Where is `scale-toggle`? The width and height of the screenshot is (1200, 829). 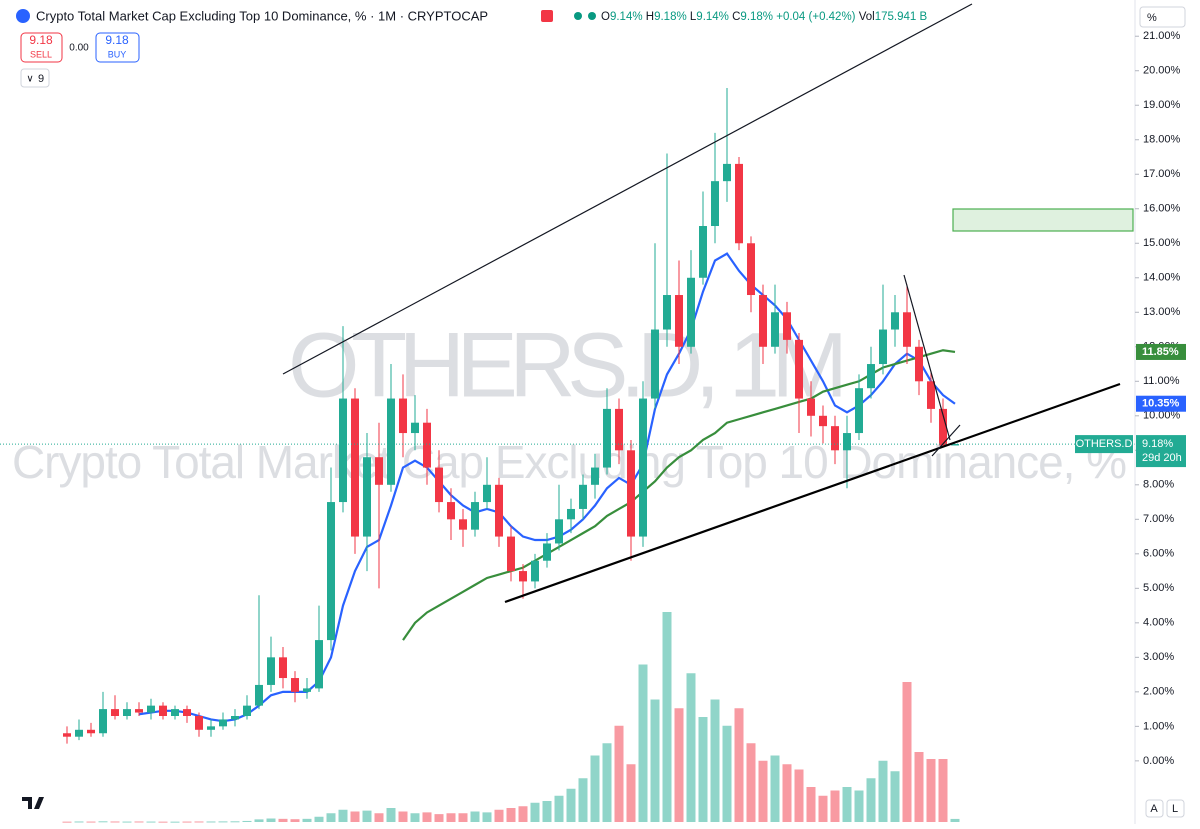 scale-toggle is located at coordinates (1162, 17).